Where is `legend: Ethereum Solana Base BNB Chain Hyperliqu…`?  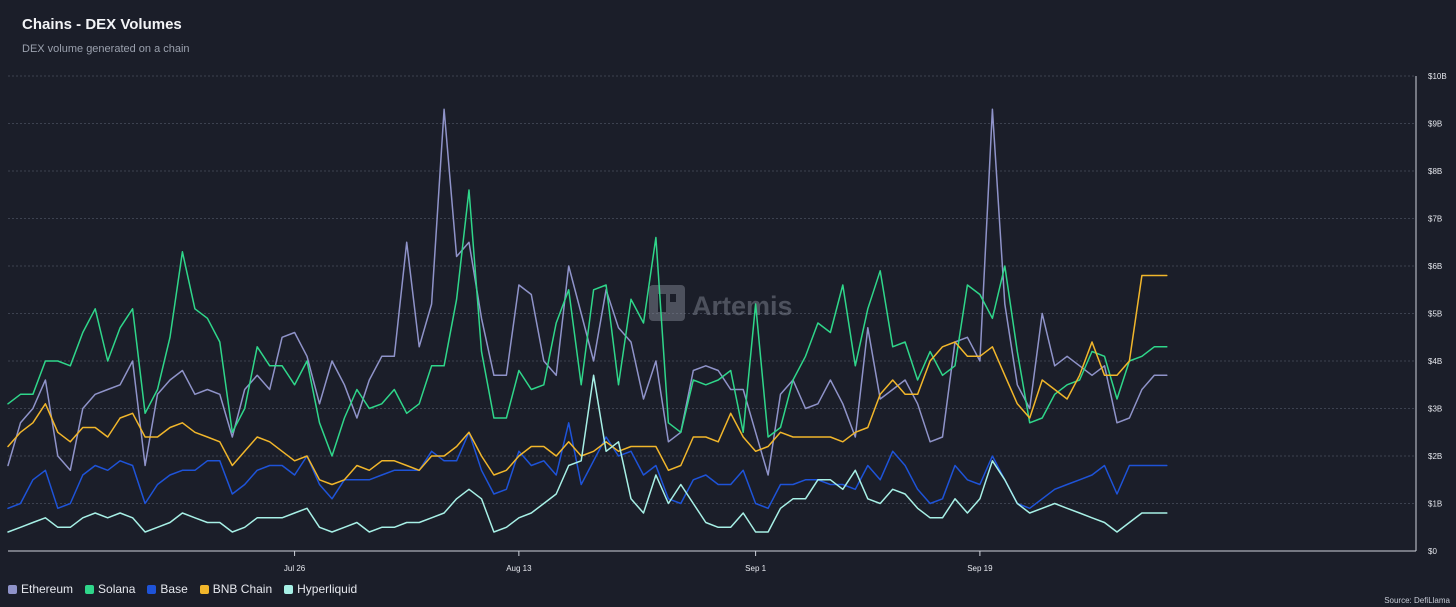 legend: Ethereum Solana Base BNB Chain Hyperliqu… is located at coordinates (182, 589).